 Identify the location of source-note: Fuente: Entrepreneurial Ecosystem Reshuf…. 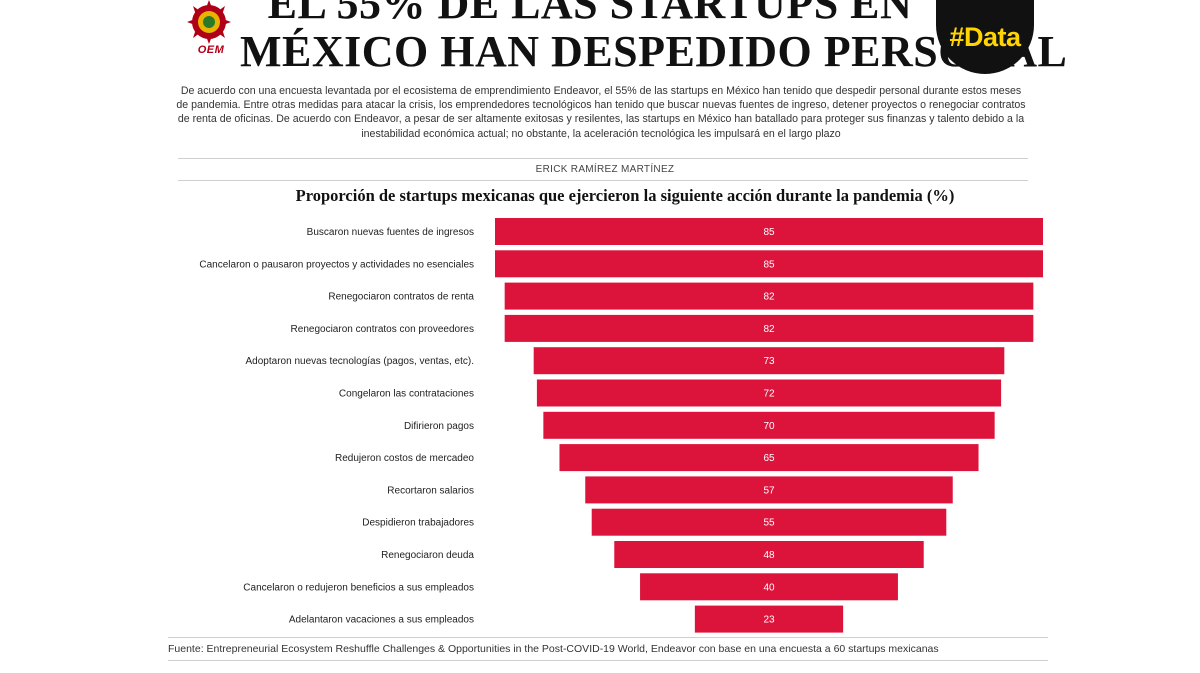
(553, 649).